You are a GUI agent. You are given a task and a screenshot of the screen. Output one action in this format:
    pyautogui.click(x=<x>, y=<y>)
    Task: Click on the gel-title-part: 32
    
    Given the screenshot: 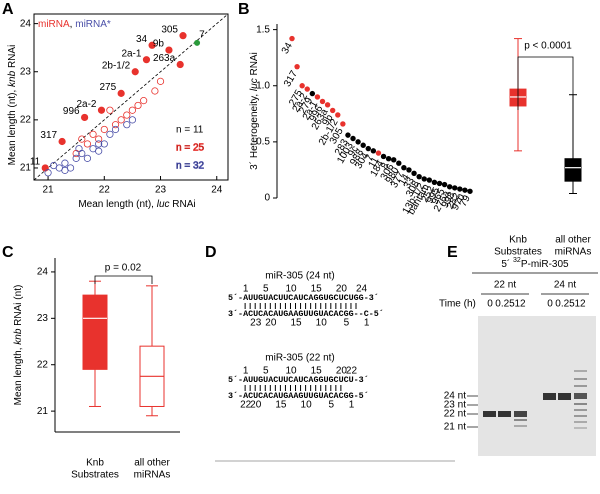 What is the action you would take?
    pyautogui.click(x=517, y=260)
    